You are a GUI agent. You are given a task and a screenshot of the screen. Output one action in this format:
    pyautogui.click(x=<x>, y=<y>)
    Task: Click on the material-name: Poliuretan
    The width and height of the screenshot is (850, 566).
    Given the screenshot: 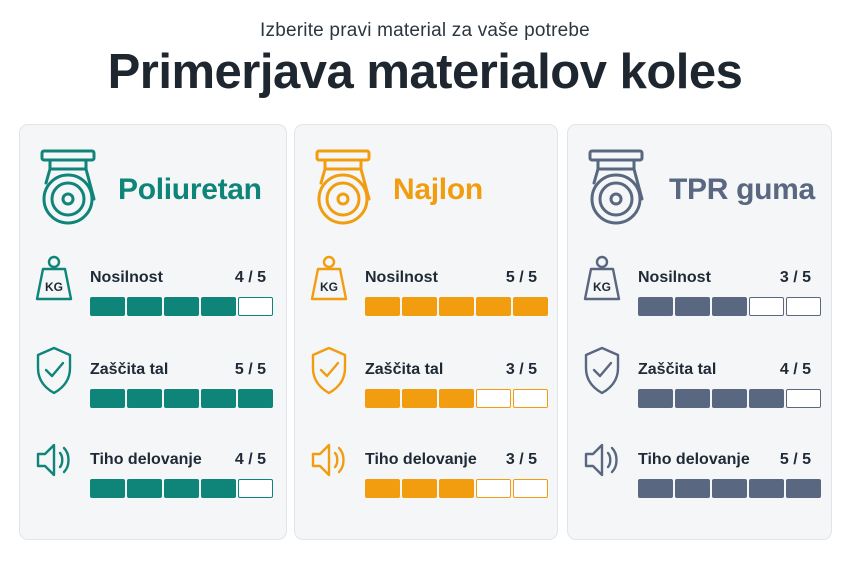 What is the action you would take?
    pyautogui.click(x=190, y=189)
    